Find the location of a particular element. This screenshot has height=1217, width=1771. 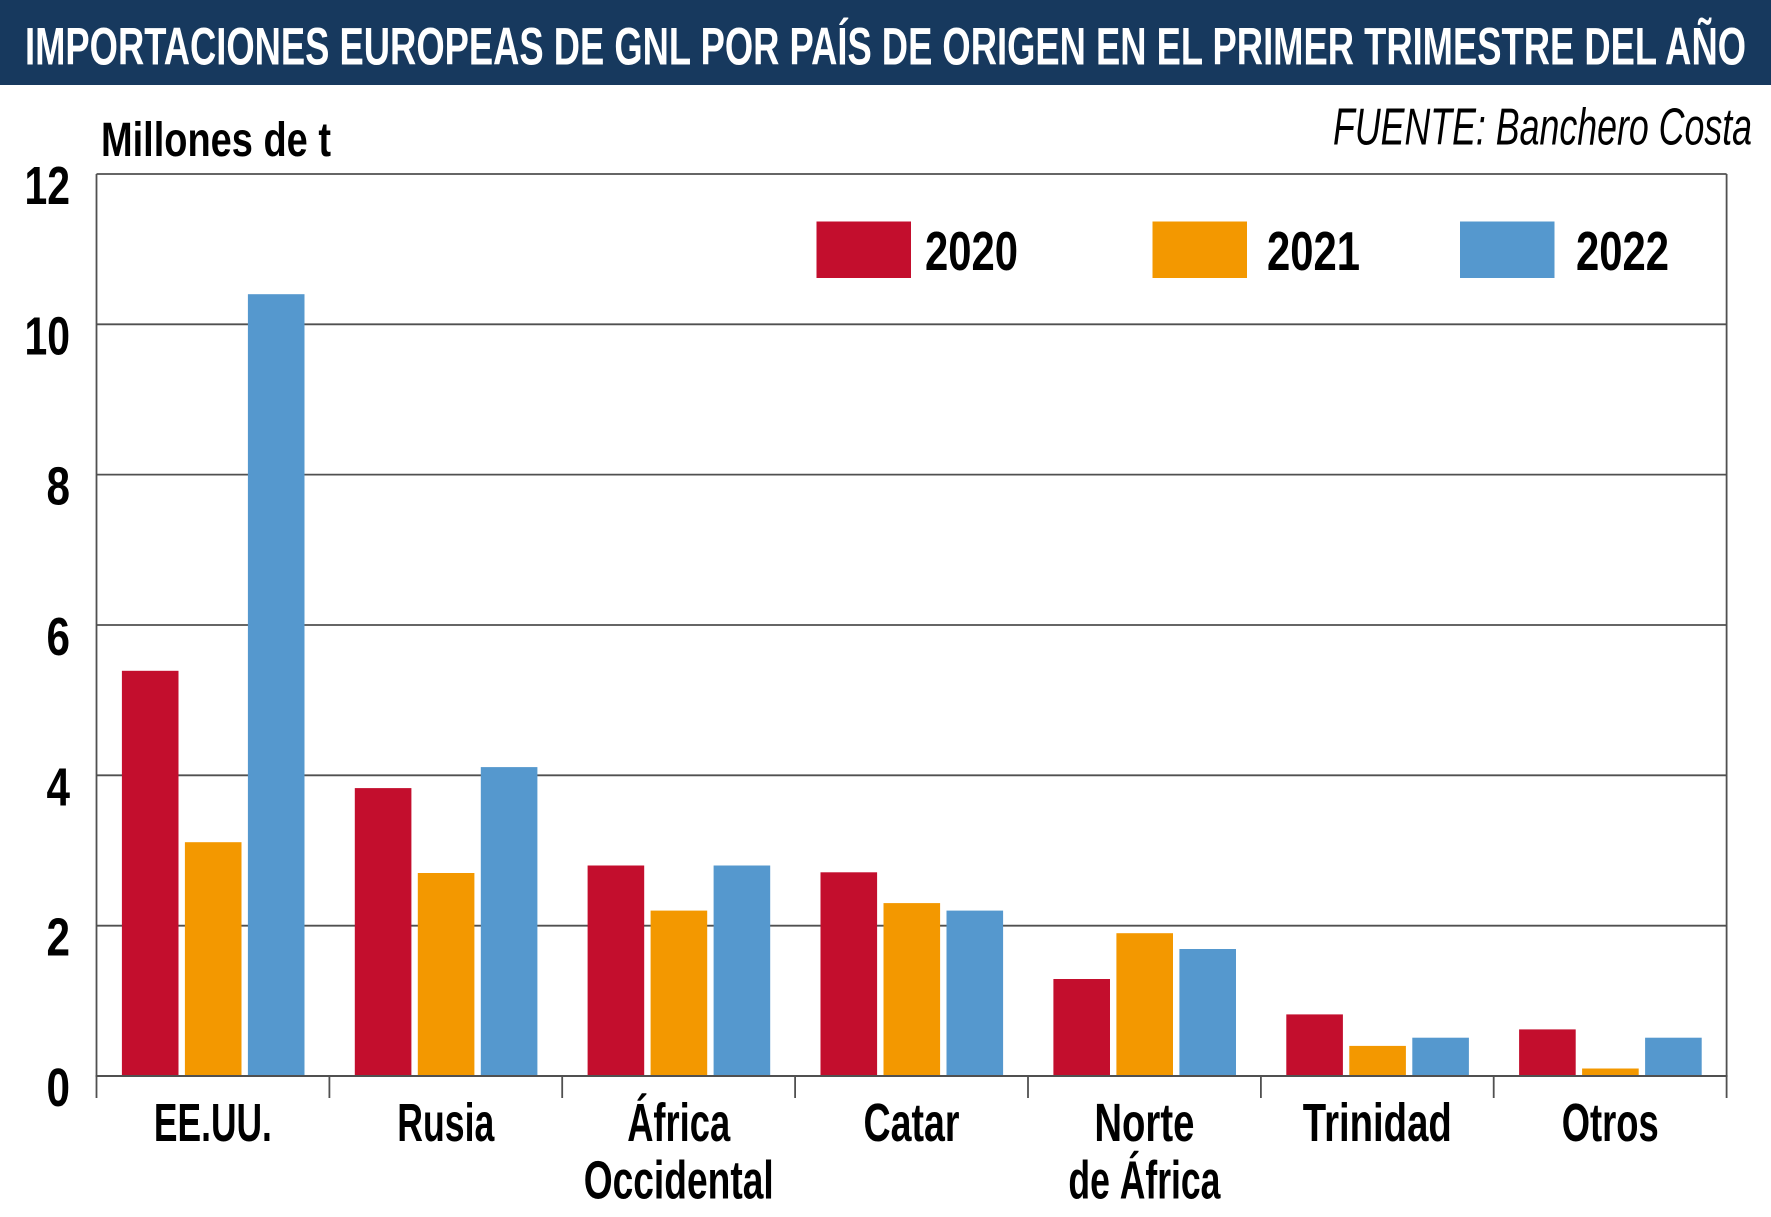

svg-text: Otros is located at coordinates (1610, 1123).